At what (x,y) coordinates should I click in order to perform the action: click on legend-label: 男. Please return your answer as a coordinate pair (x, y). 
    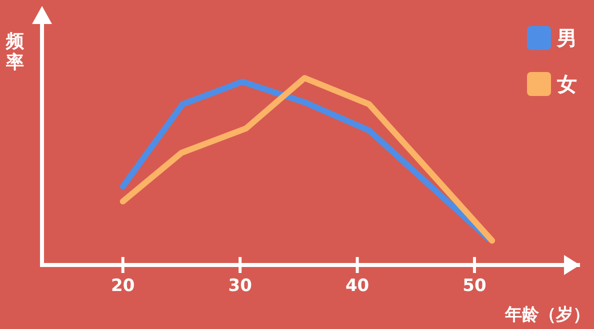
    Looking at the image, I should click on (566, 38).